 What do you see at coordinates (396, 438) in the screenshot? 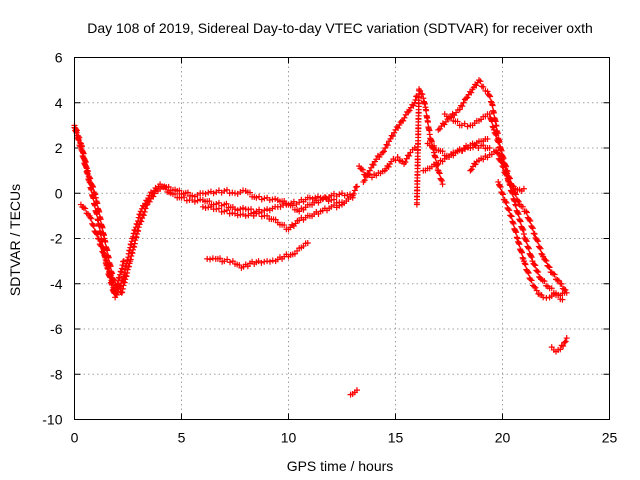
I see `x-tick-label: 15` at bounding box center [396, 438].